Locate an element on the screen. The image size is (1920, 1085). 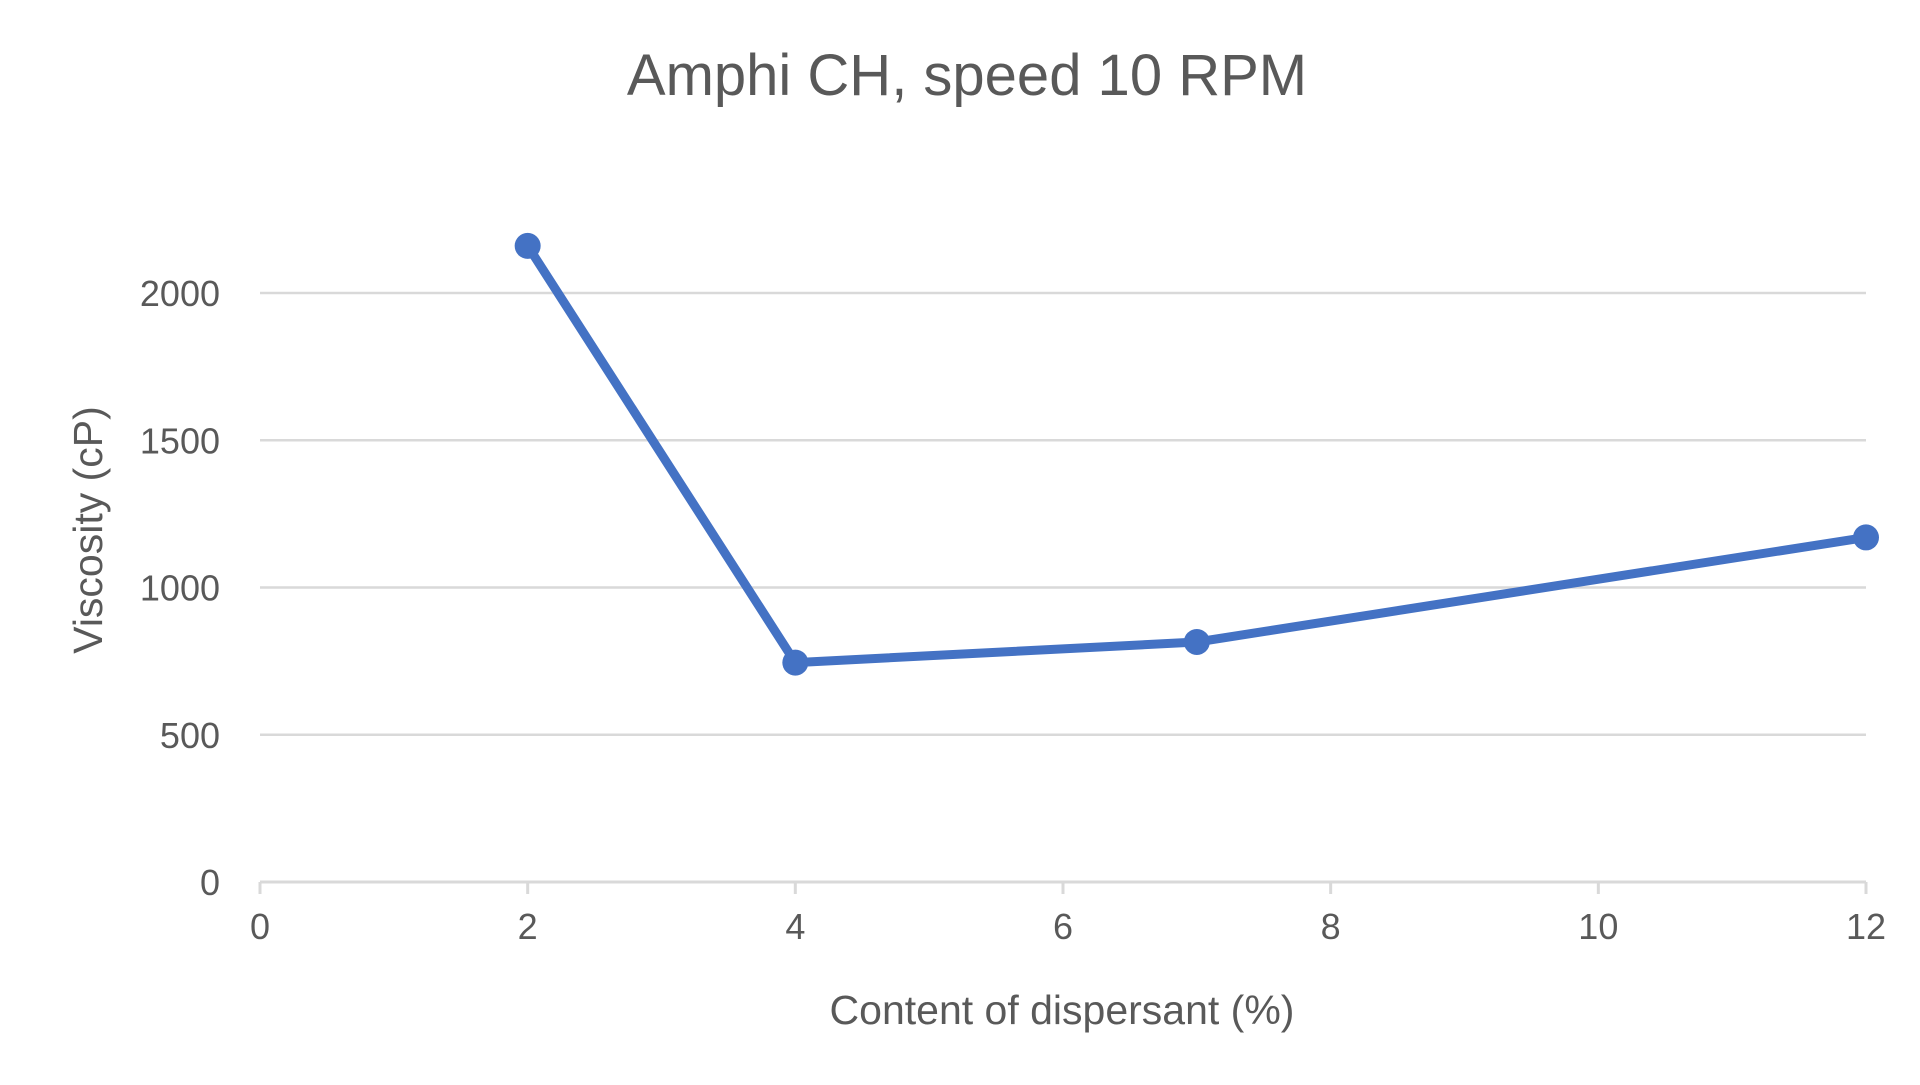
x-tick-label-4: 4 is located at coordinates (795, 926).